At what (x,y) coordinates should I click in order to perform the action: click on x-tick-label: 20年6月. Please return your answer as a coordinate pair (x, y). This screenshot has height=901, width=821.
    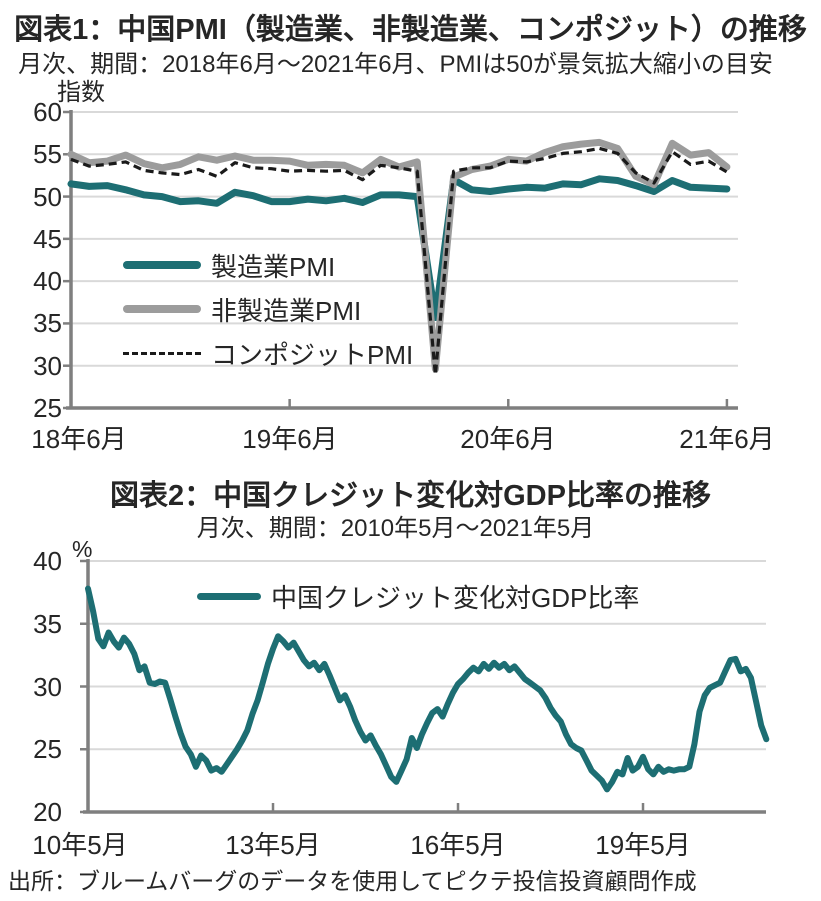
    Looking at the image, I should click on (508, 439).